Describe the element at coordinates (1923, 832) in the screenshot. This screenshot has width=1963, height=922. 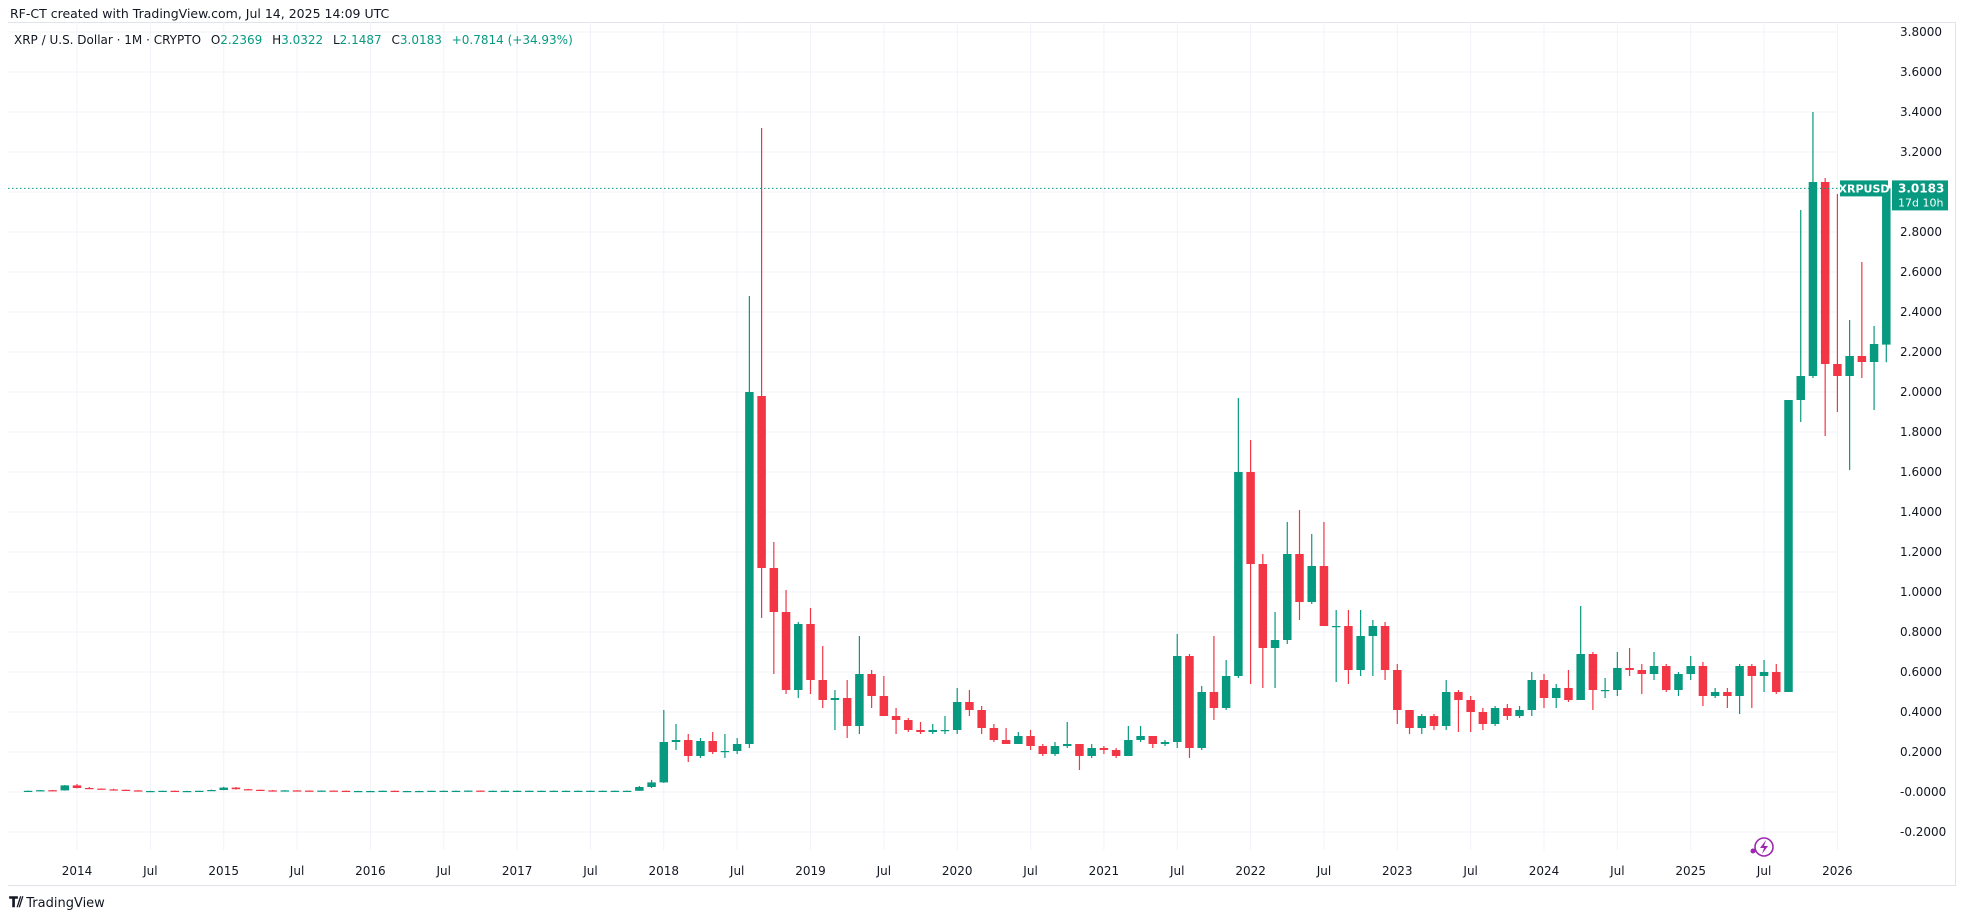
I see `y-tick-label: -0.2000` at that location.